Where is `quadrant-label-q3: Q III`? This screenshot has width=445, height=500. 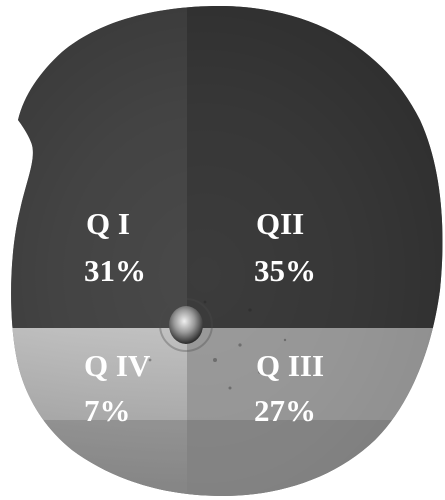
quadrant-label-q3: Q III is located at coordinates (290, 365).